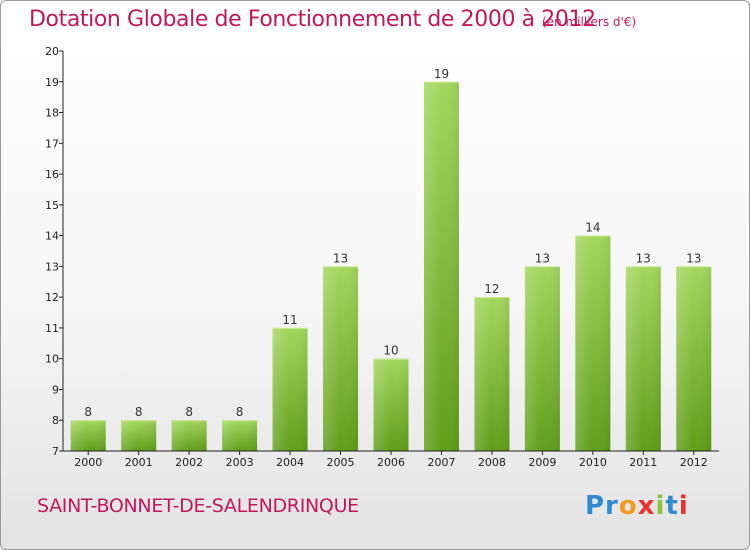 Image resolution: width=750 pixels, height=550 pixels. I want to click on x-tick-label: 2006, so click(391, 462).